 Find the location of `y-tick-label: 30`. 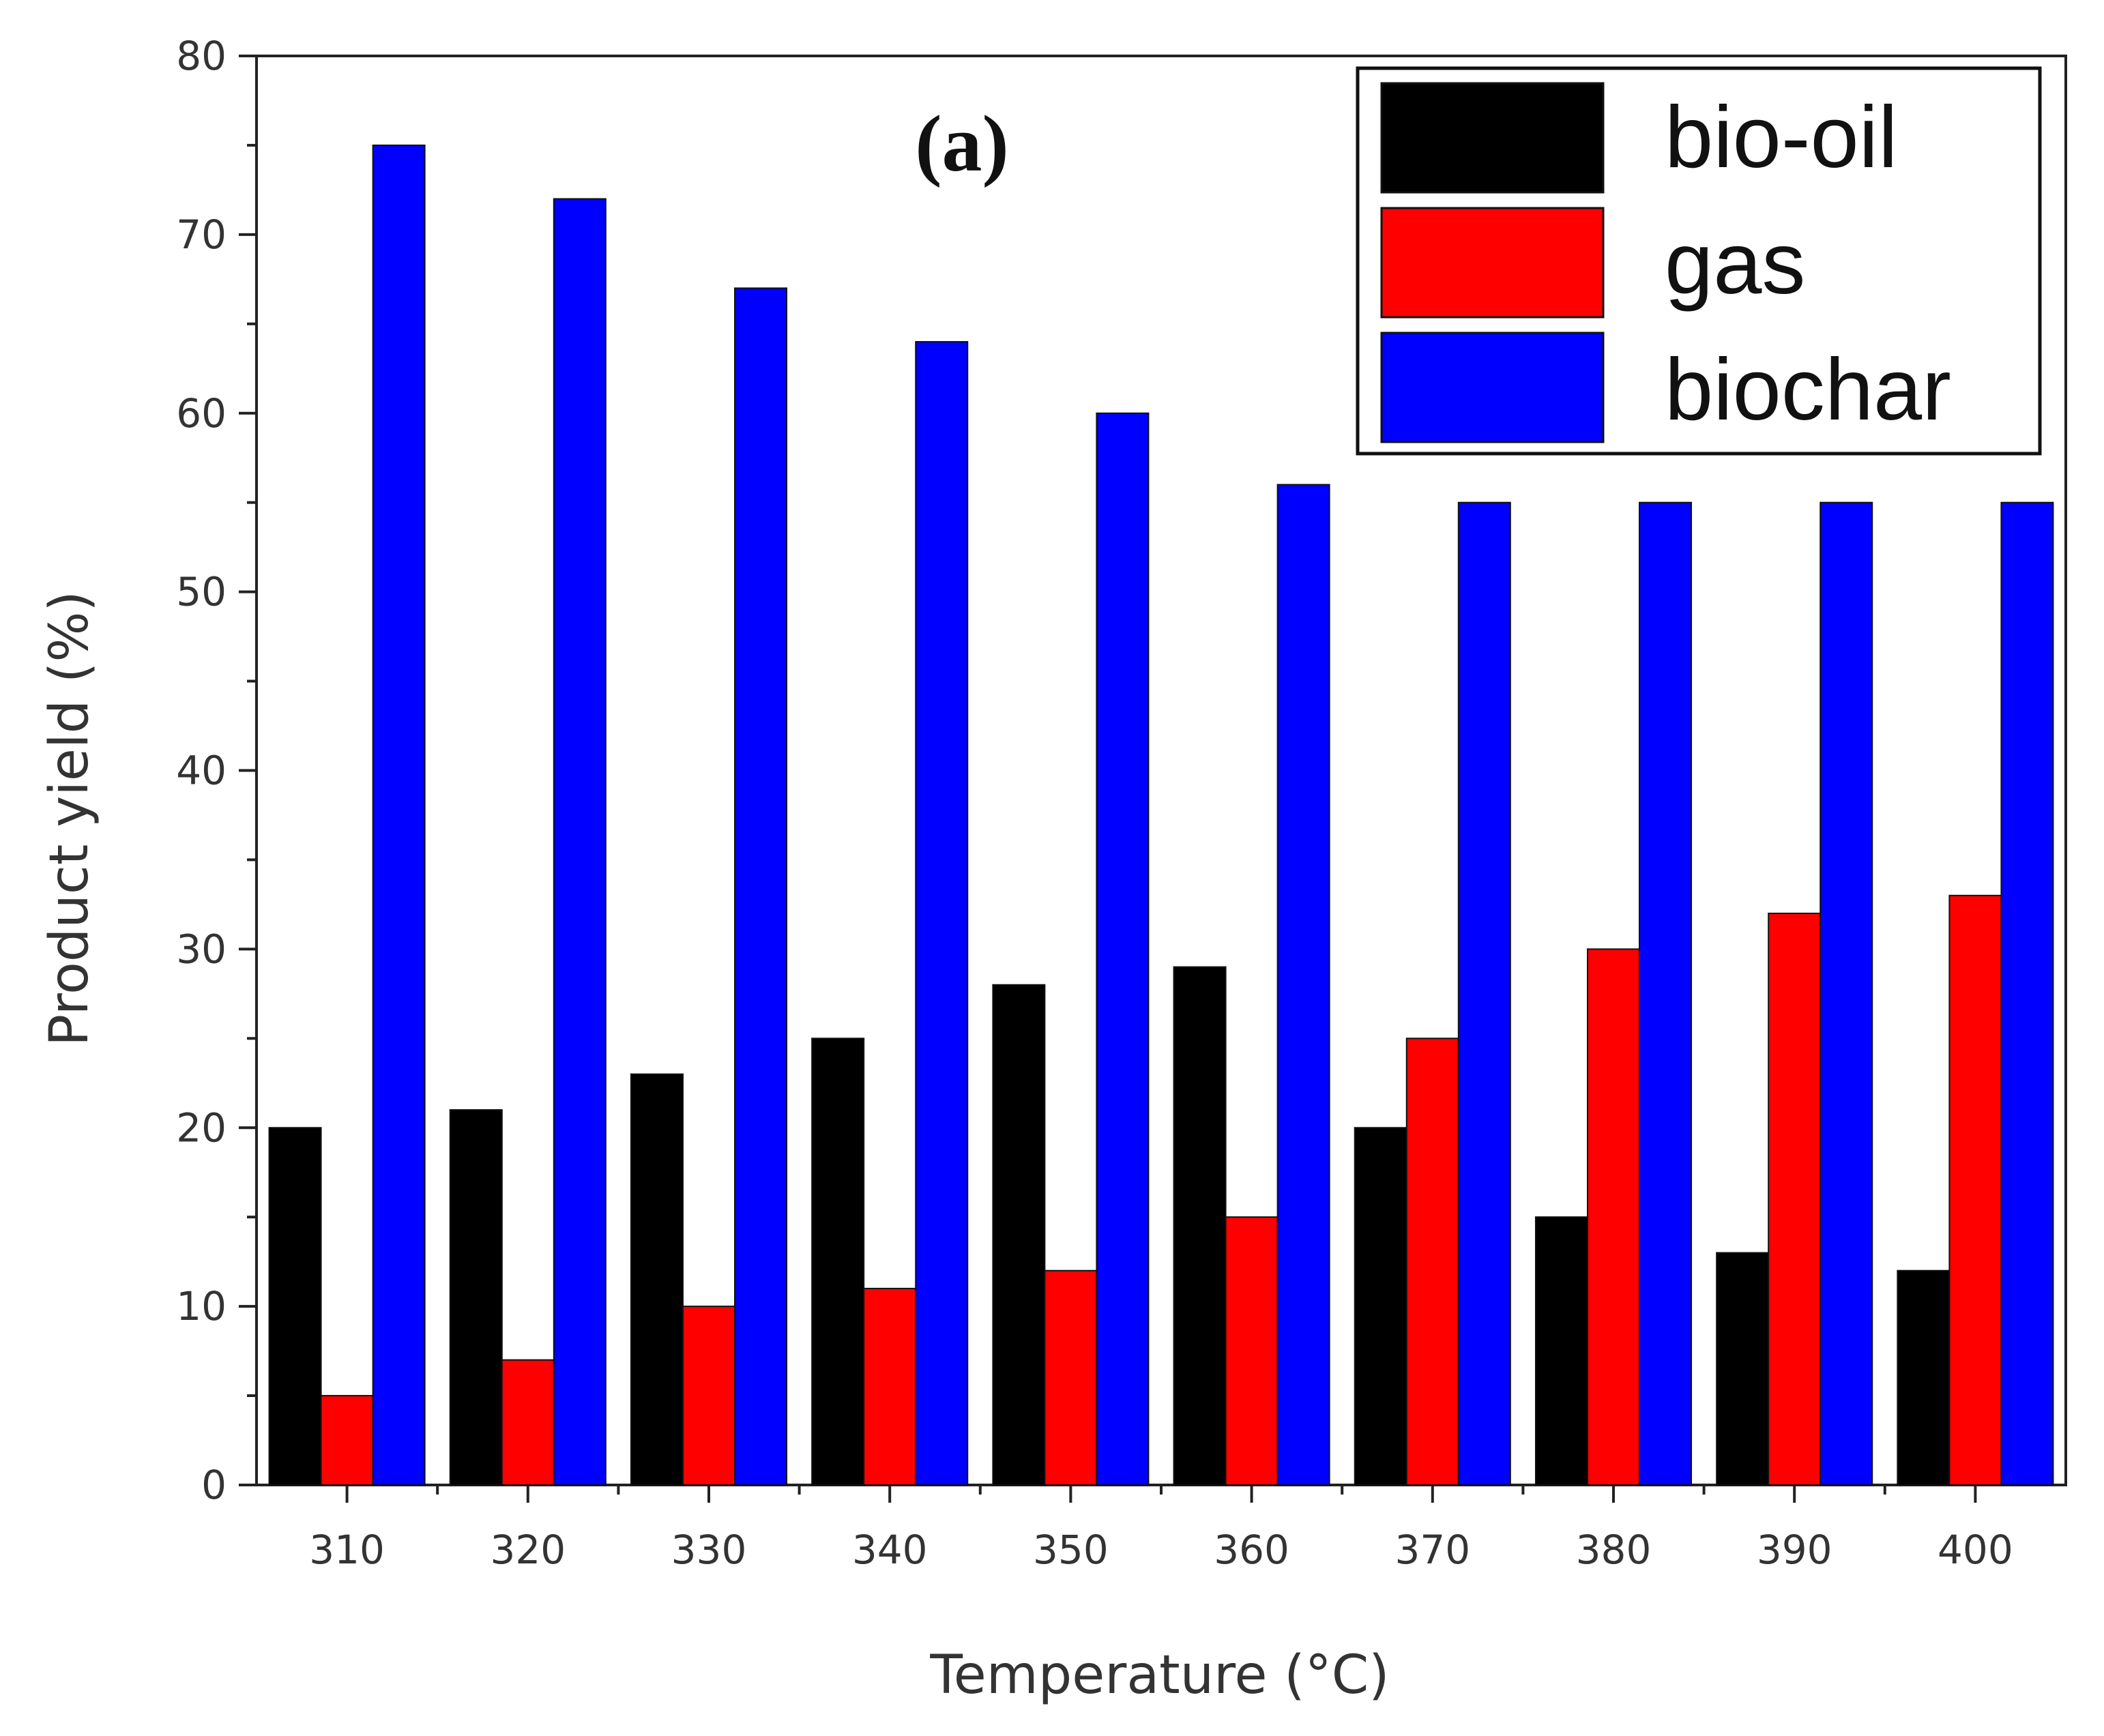

y-tick-label: 30 is located at coordinates (201, 949).